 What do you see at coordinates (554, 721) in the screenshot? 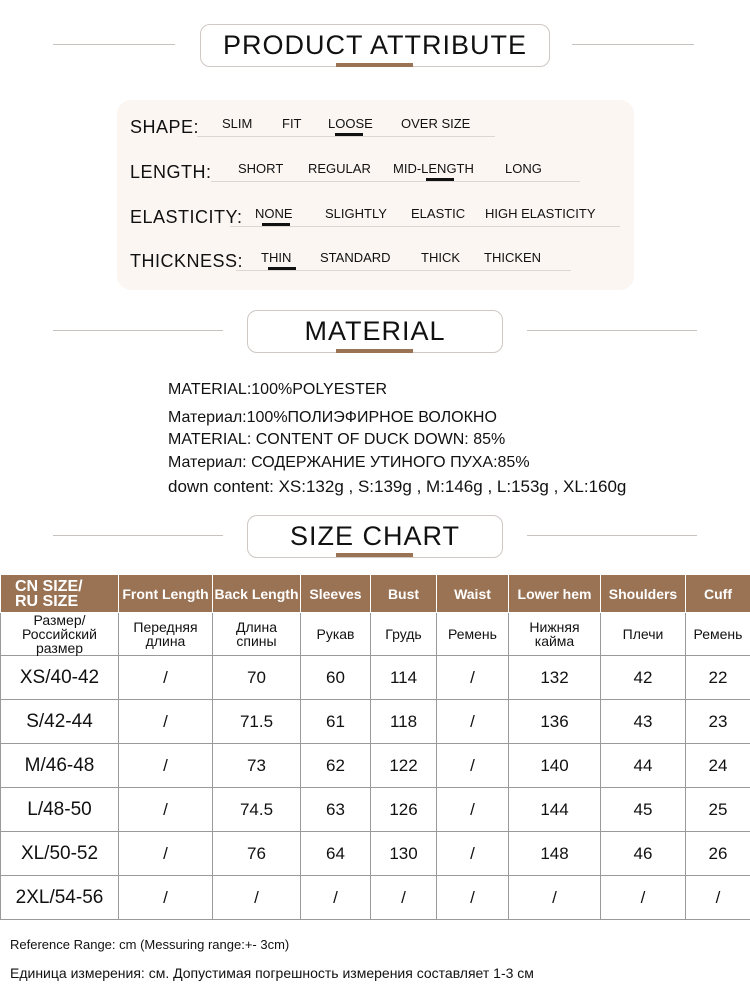
I see `value-cell: 136` at bounding box center [554, 721].